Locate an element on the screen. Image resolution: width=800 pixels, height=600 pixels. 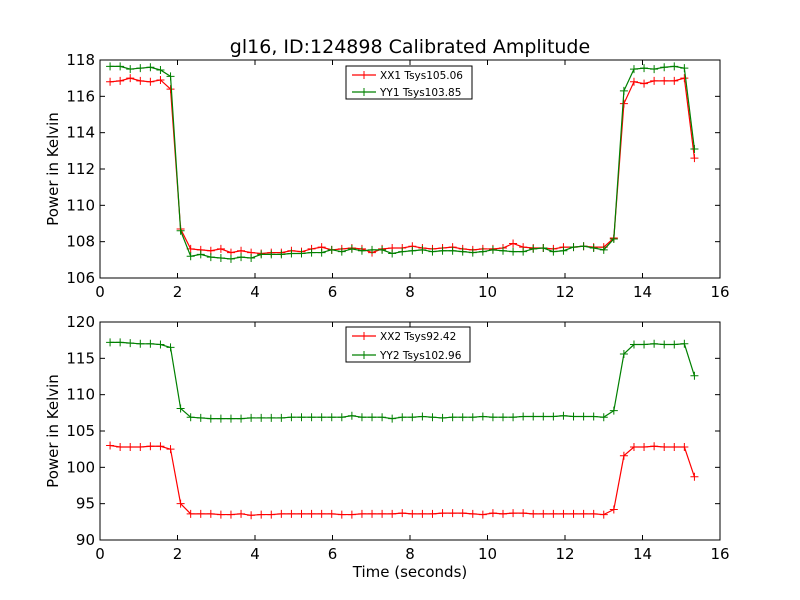
y-tick-label: 106 is located at coordinates (80, 278).